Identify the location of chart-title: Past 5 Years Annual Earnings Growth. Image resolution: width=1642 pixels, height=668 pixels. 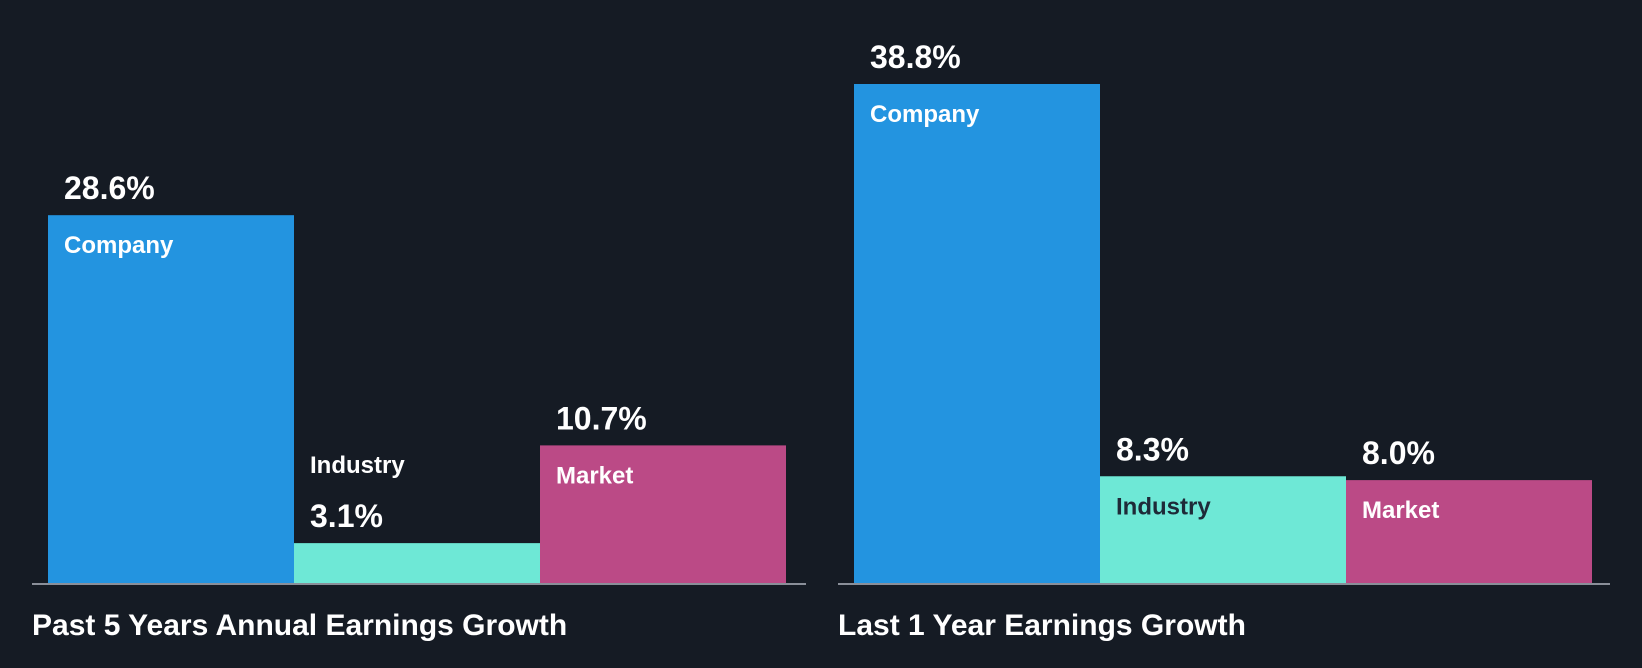
(299, 625).